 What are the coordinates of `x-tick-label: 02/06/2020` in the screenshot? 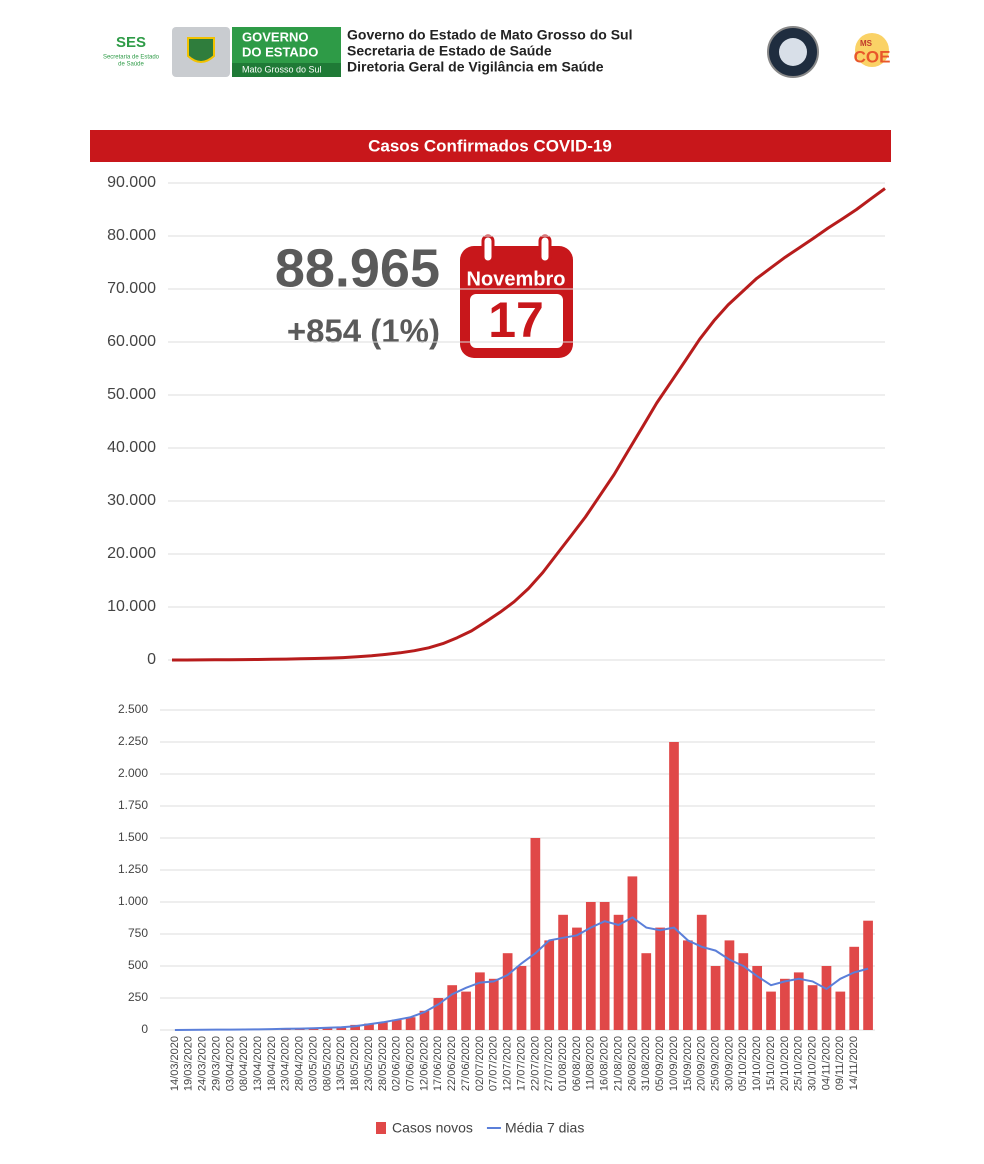 It's located at (397, 1063).